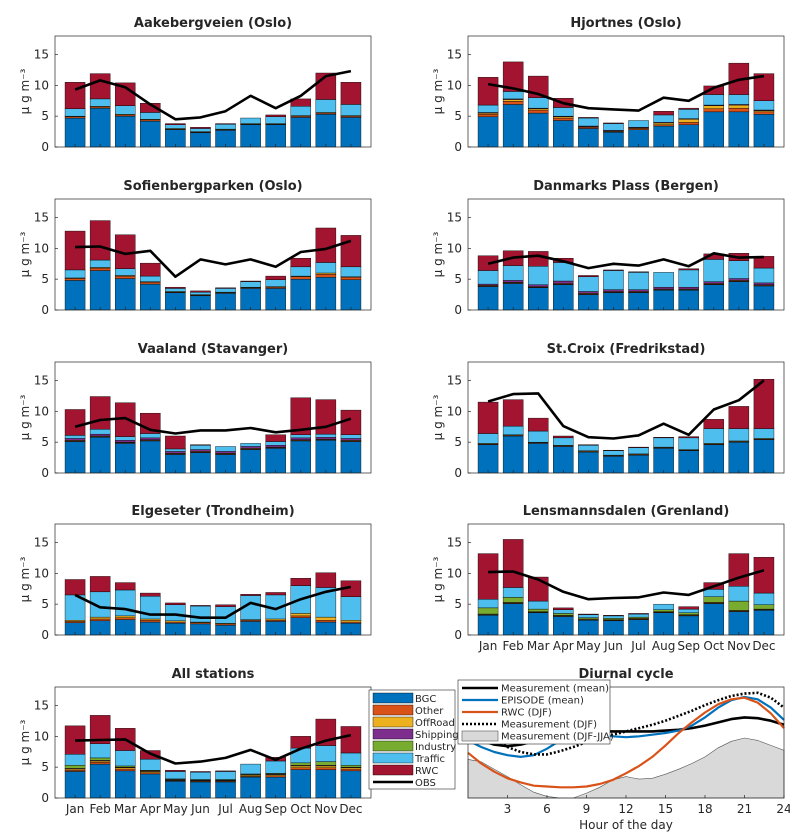  What do you see at coordinates (764, 275) in the screenshot?
I see `panel-danmarks-plass-bergen-bar-traffic-dec` at bounding box center [764, 275].